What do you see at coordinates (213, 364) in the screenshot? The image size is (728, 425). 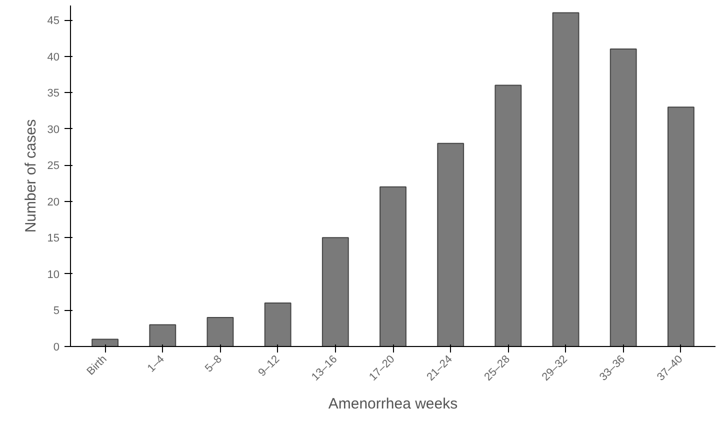 I see `x-tick-label: 5–8` at bounding box center [213, 364].